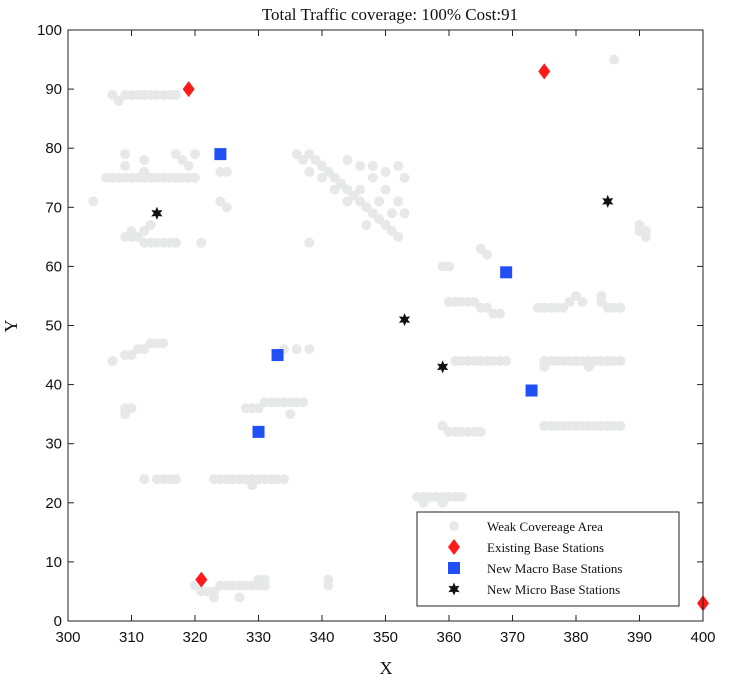 The width and height of the screenshot is (730, 681). I want to click on y-tick-label: 100, so click(49, 30).